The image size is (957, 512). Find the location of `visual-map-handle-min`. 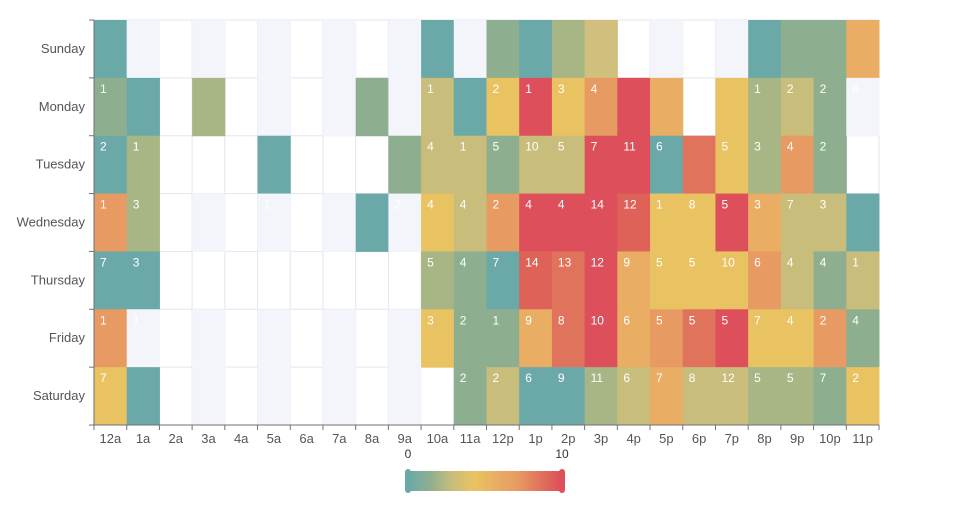

visual-map-handle-min is located at coordinates (408, 481).